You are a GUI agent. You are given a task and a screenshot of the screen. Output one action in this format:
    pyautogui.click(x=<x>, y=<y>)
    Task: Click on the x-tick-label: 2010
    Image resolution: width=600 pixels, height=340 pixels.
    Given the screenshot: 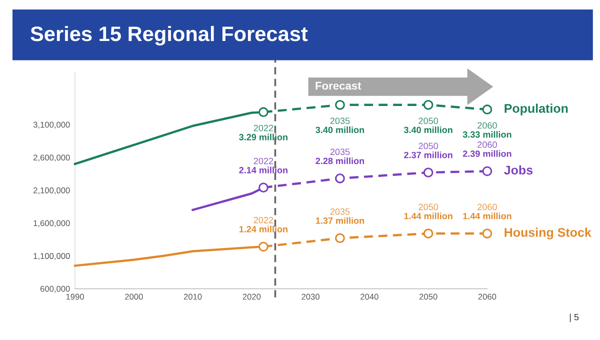 What is the action you would take?
    pyautogui.click(x=193, y=297)
    